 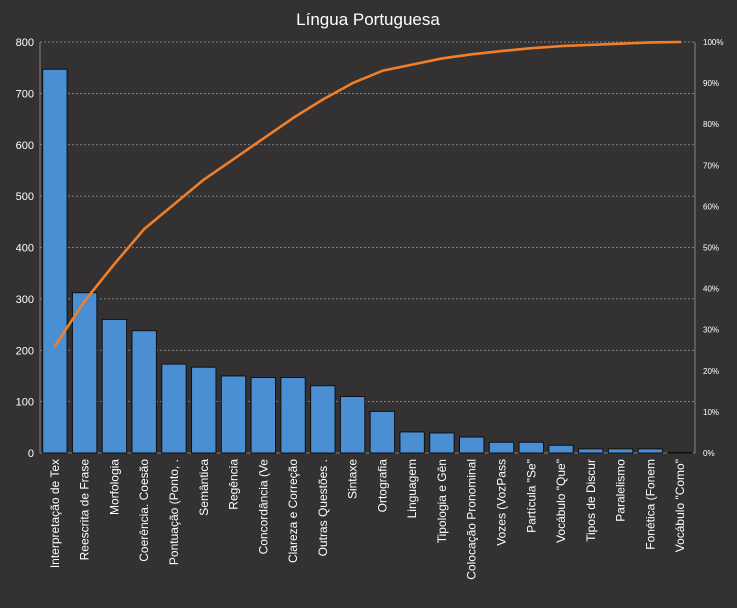 What do you see at coordinates (711, 412) in the screenshot?
I see `y2-tick-label: 10%` at bounding box center [711, 412].